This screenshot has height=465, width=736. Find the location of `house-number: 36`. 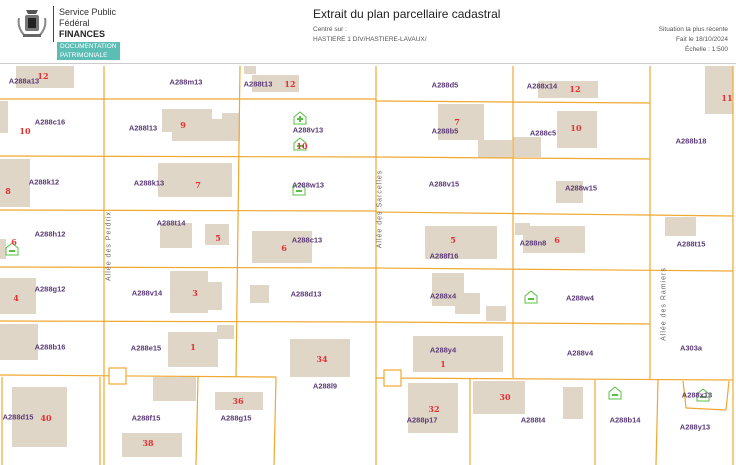

house-number: 36 is located at coordinates (238, 401).